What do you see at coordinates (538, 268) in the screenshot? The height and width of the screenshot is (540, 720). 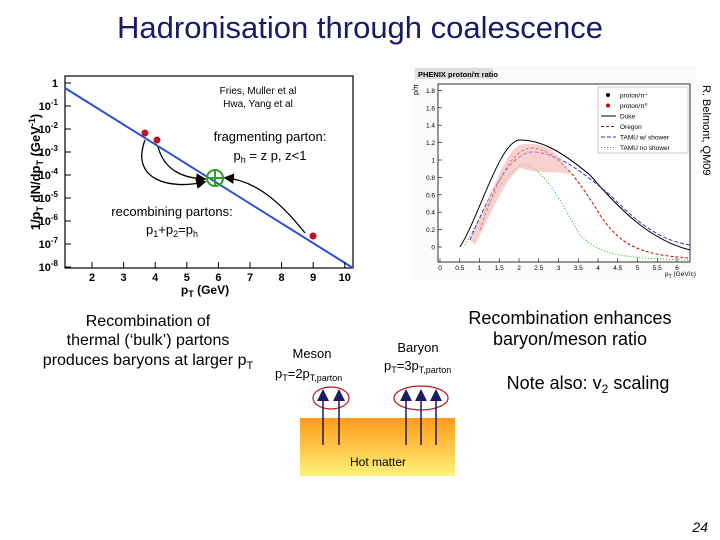 I see `x-tick-label: 2.5` at bounding box center [538, 268].